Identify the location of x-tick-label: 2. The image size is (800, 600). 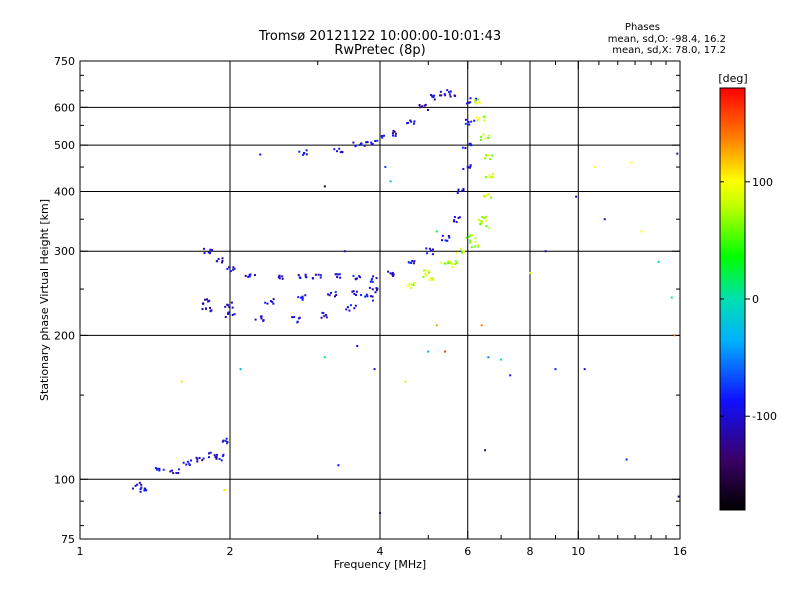
(230, 551).